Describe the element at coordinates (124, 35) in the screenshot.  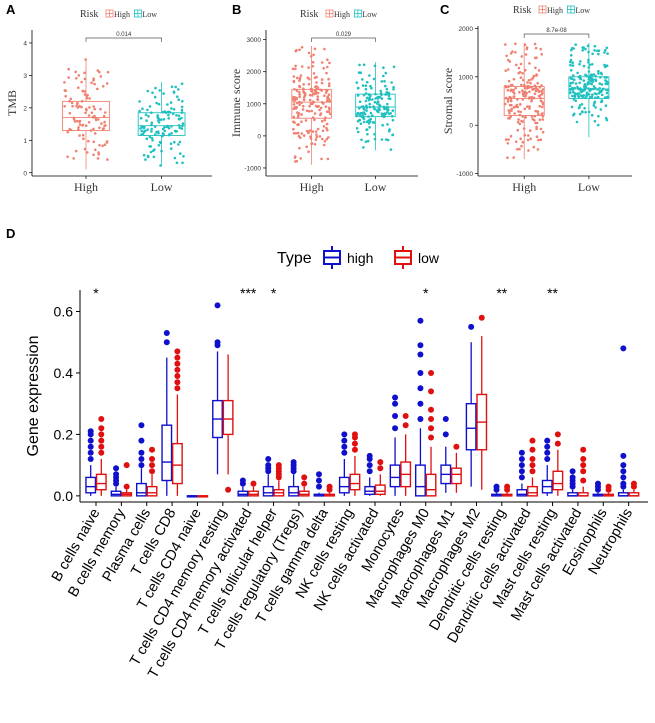
I see `pvalue-label: 0.014` at that location.